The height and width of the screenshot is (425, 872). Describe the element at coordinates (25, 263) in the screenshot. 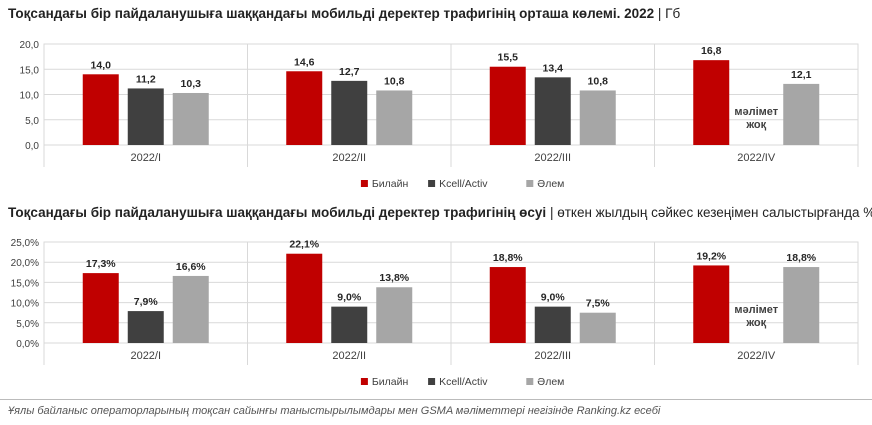

I see `chart2-ytick-label: 20,0%` at that location.